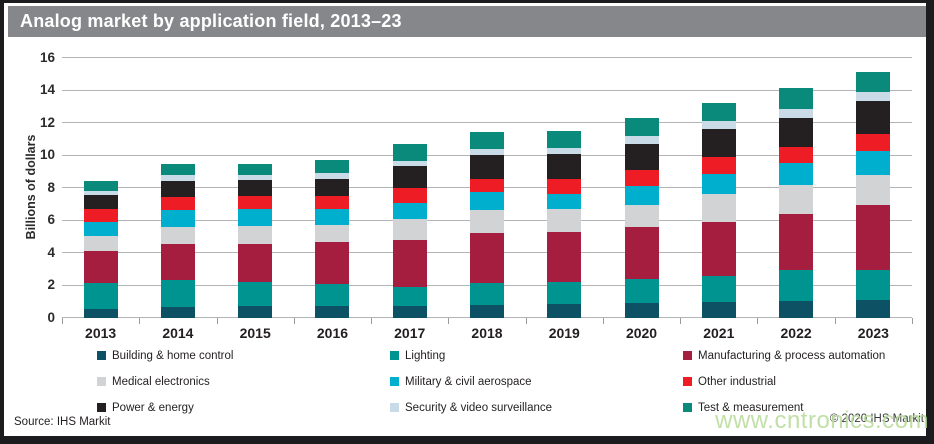  Describe the element at coordinates (467, 440) in the screenshot. I see `frame-border-bottom` at that location.